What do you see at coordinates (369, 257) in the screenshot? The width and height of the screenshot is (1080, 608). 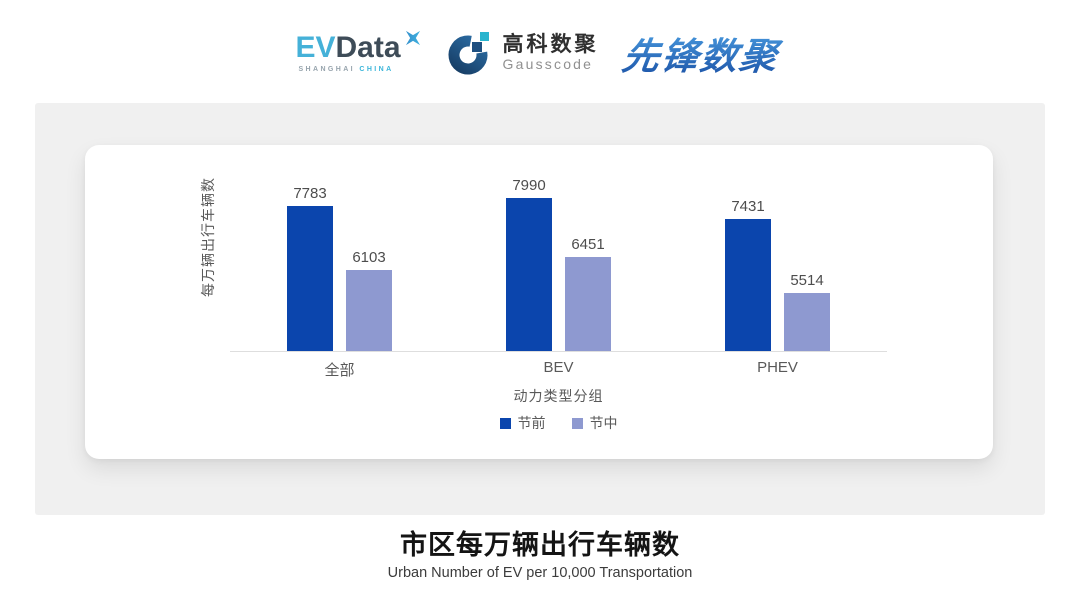 I see `bar-value-label: 6103` at bounding box center [369, 257].